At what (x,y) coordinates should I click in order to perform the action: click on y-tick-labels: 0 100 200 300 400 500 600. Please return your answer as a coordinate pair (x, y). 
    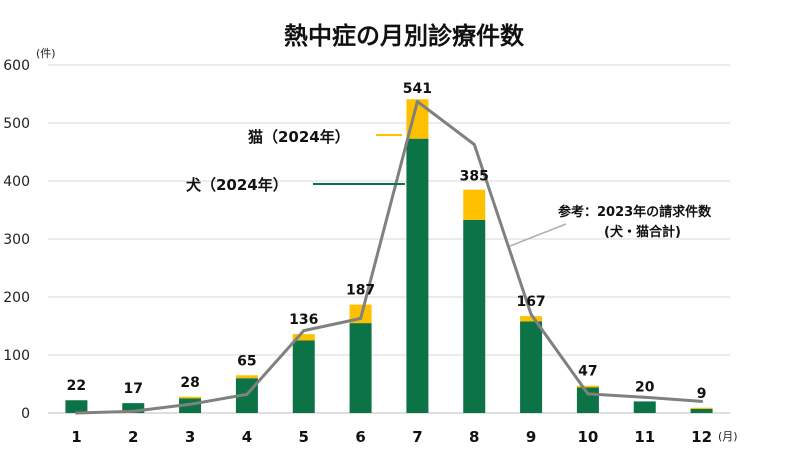
    Looking at the image, I should click on (16, 240).